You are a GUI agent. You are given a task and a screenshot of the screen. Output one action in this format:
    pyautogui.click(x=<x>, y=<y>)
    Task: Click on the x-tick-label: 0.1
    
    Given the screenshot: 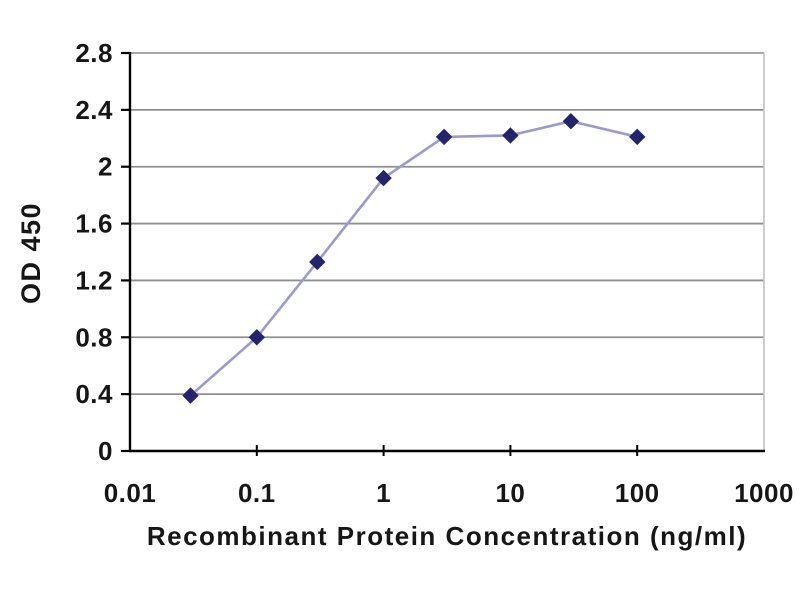 What is the action you would take?
    pyautogui.click(x=257, y=493)
    